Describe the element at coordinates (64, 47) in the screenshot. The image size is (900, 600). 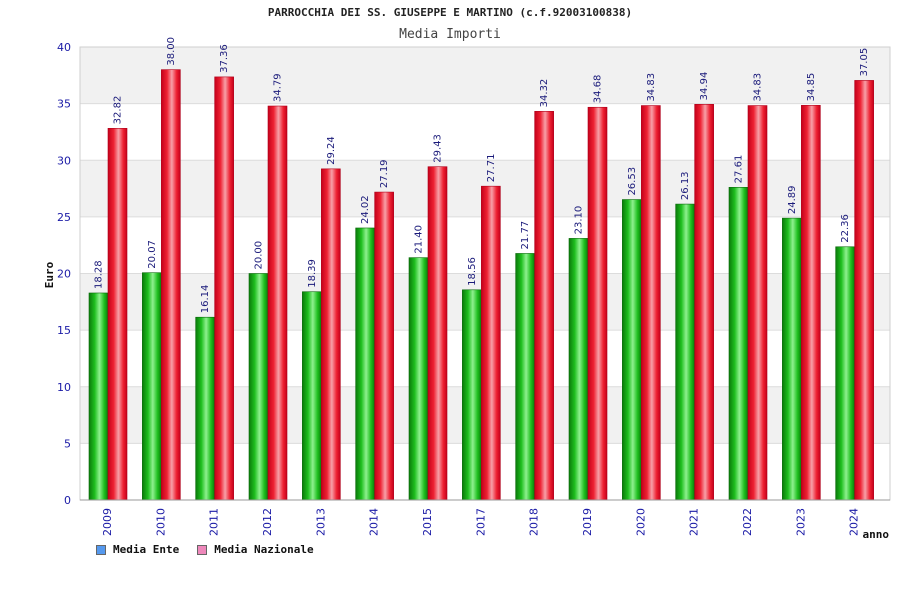
I see `y-tick-label: 40` at that location.